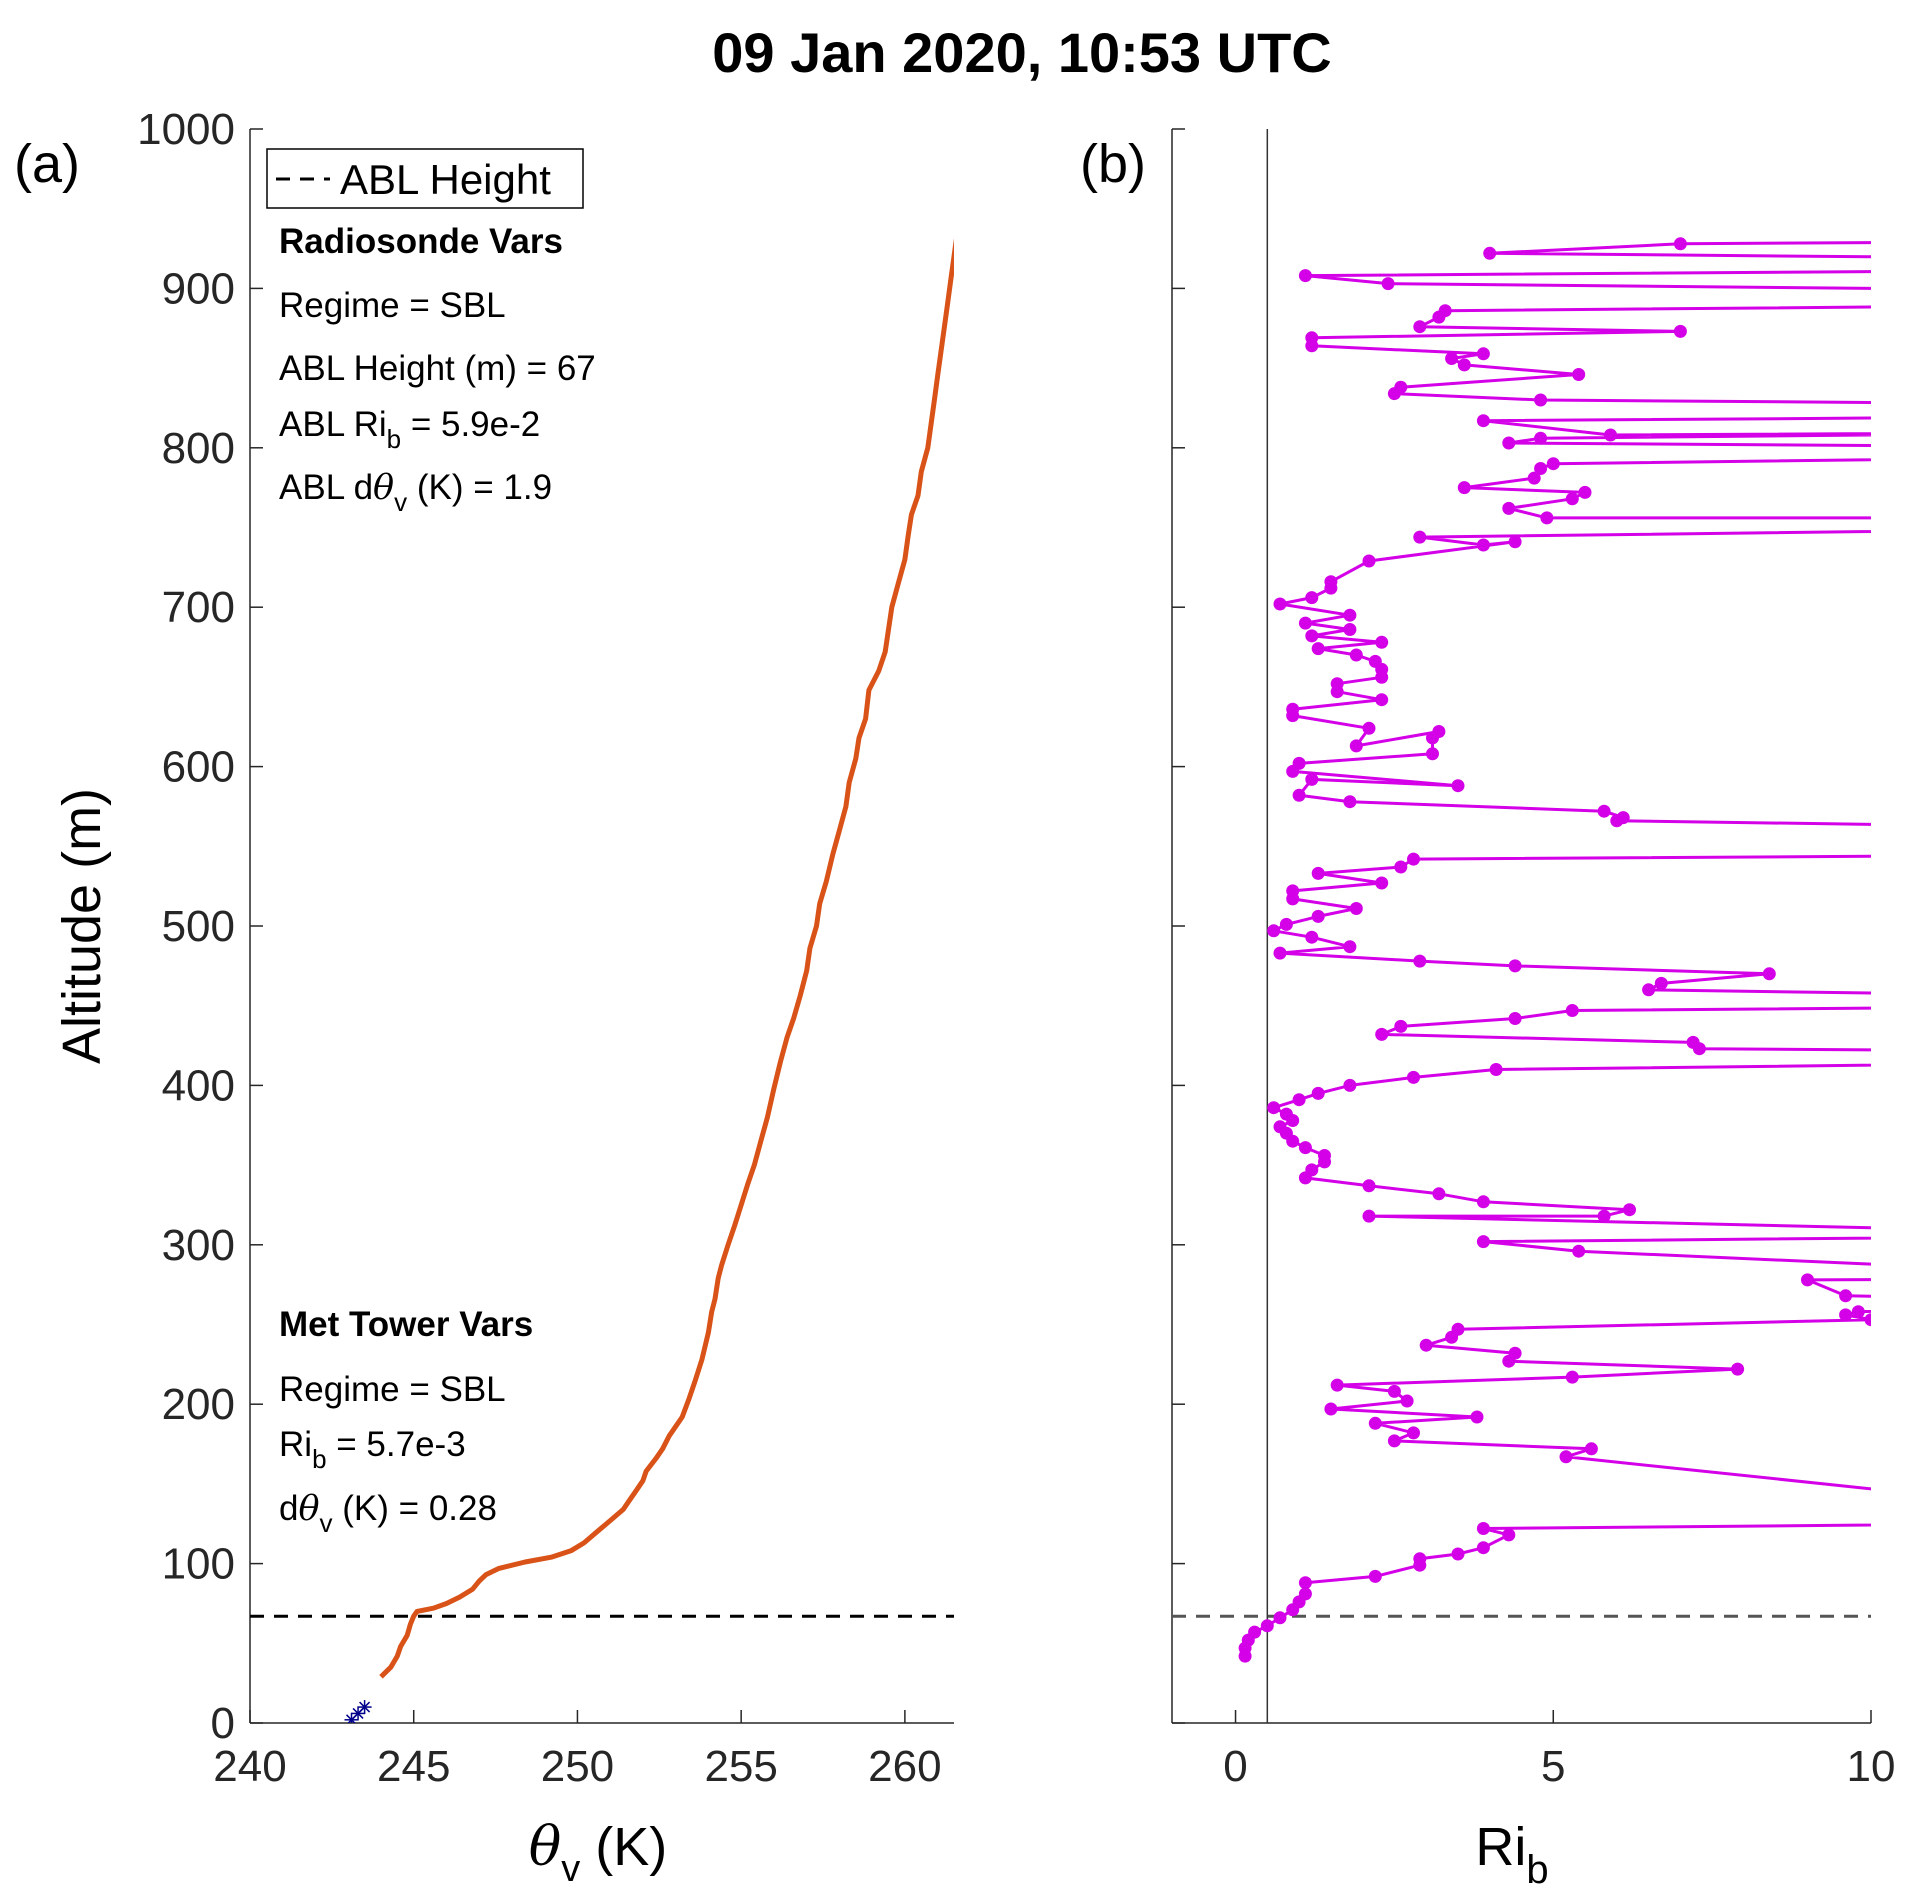 Image resolution: width=1908 pixels, height=1900 pixels. I want to click on radiosonde-abl-rib-sub: b, so click(394, 439).